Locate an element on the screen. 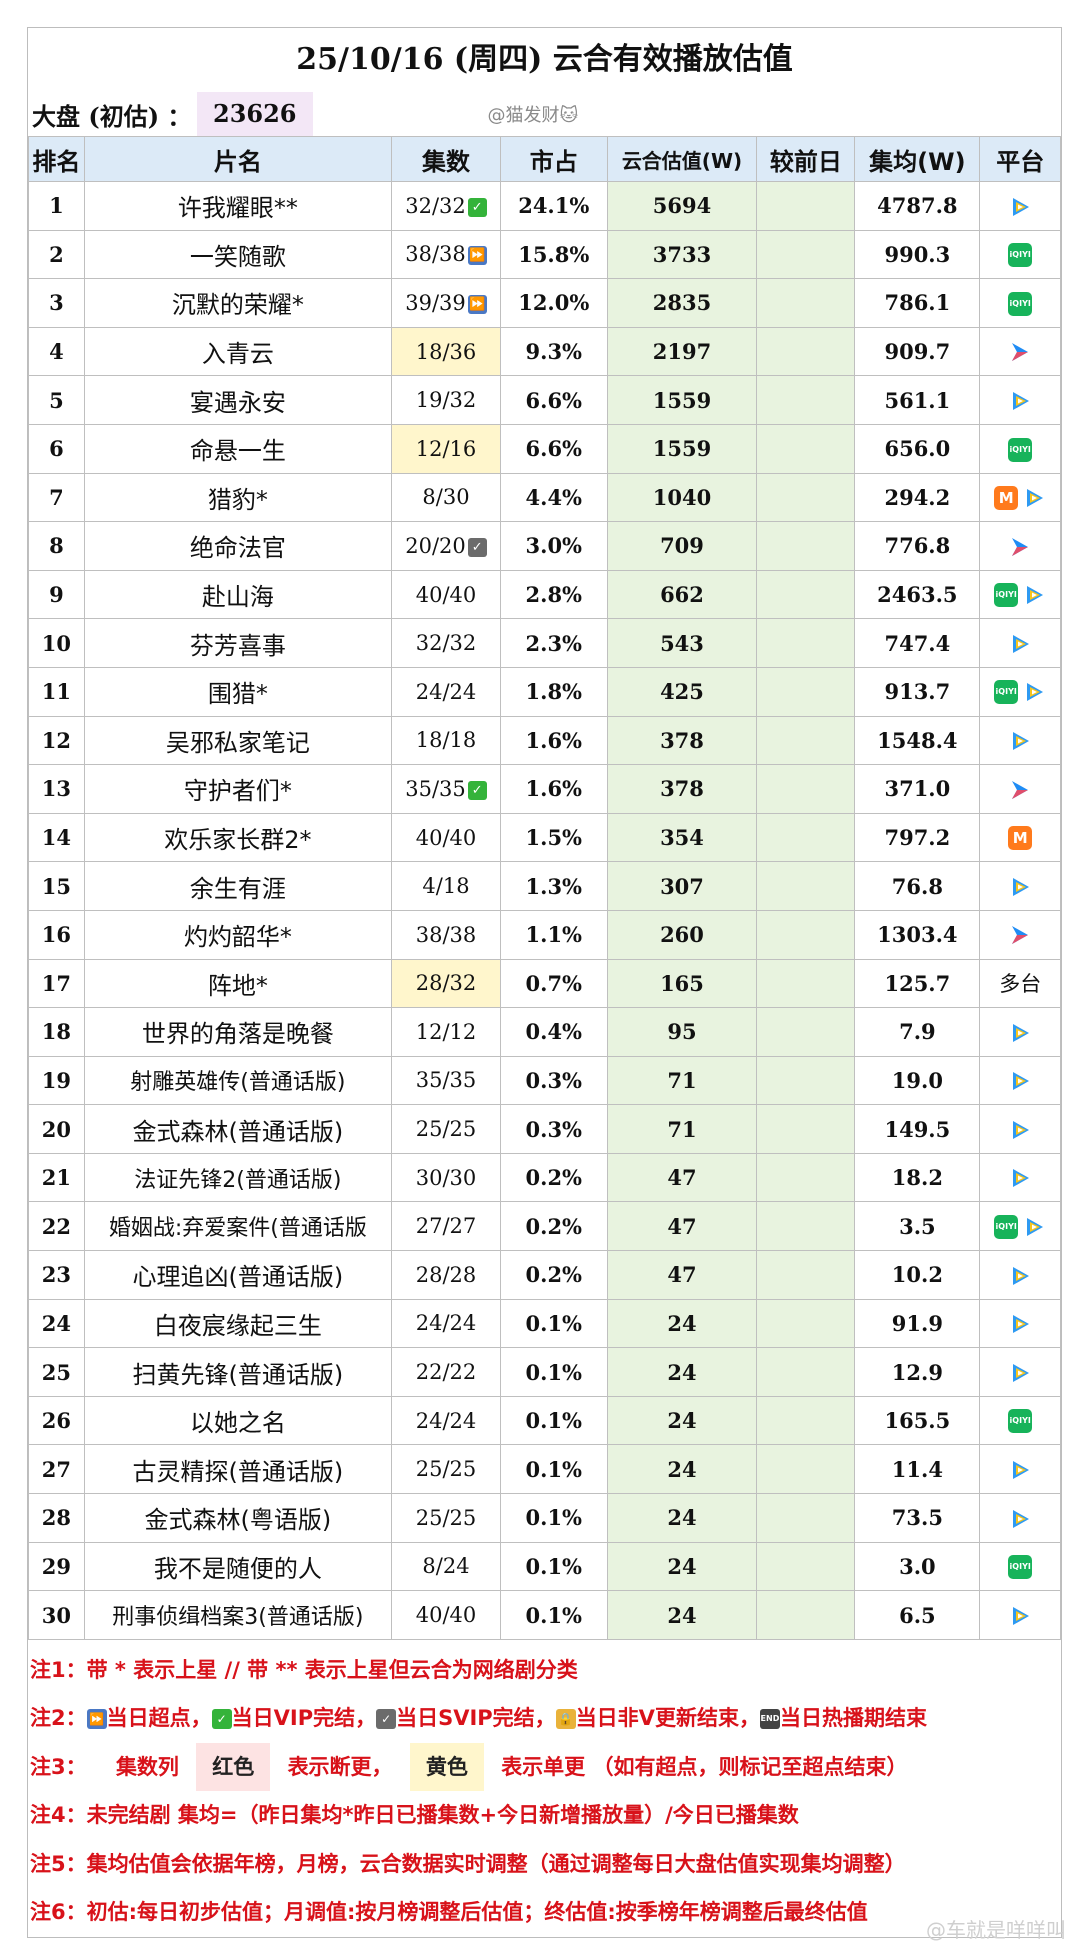 The width and height of the screenshot is (1080, 1951). rank-value: 29 is located at coordinates (56, 1566).